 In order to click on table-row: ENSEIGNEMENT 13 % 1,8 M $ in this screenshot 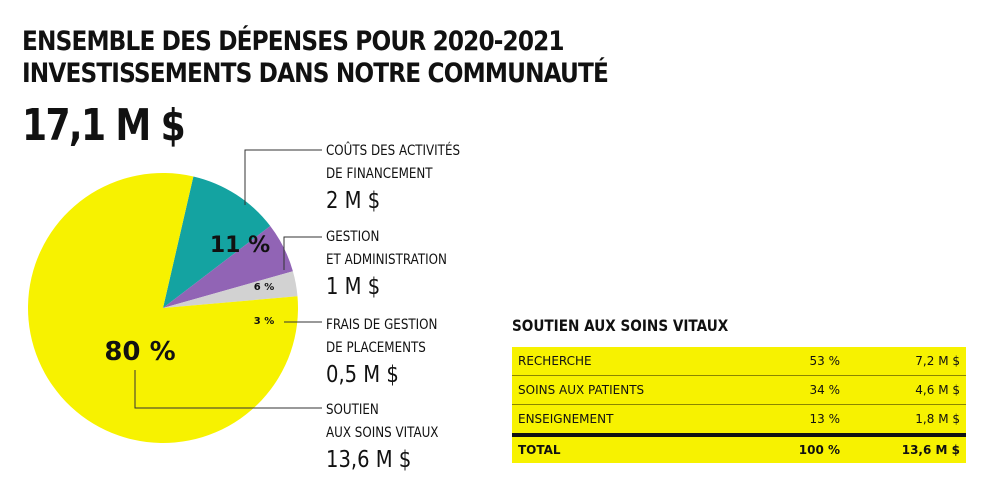, I will do `click(739, 420)`.